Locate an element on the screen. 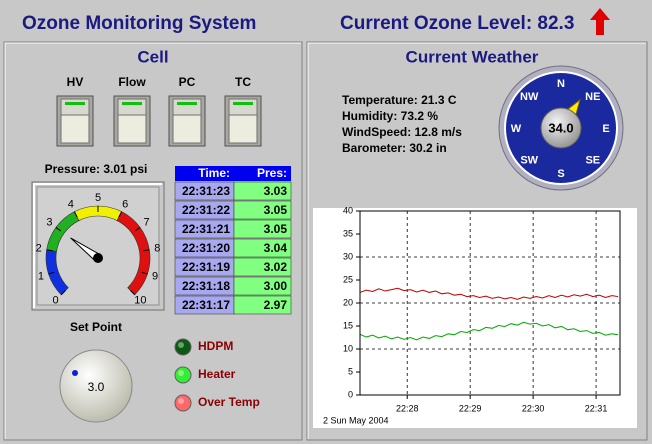 Image resolution: width=652 pixels, height=444 pixels. table-text: 22:31:18 is located at coordinates (206, 286).